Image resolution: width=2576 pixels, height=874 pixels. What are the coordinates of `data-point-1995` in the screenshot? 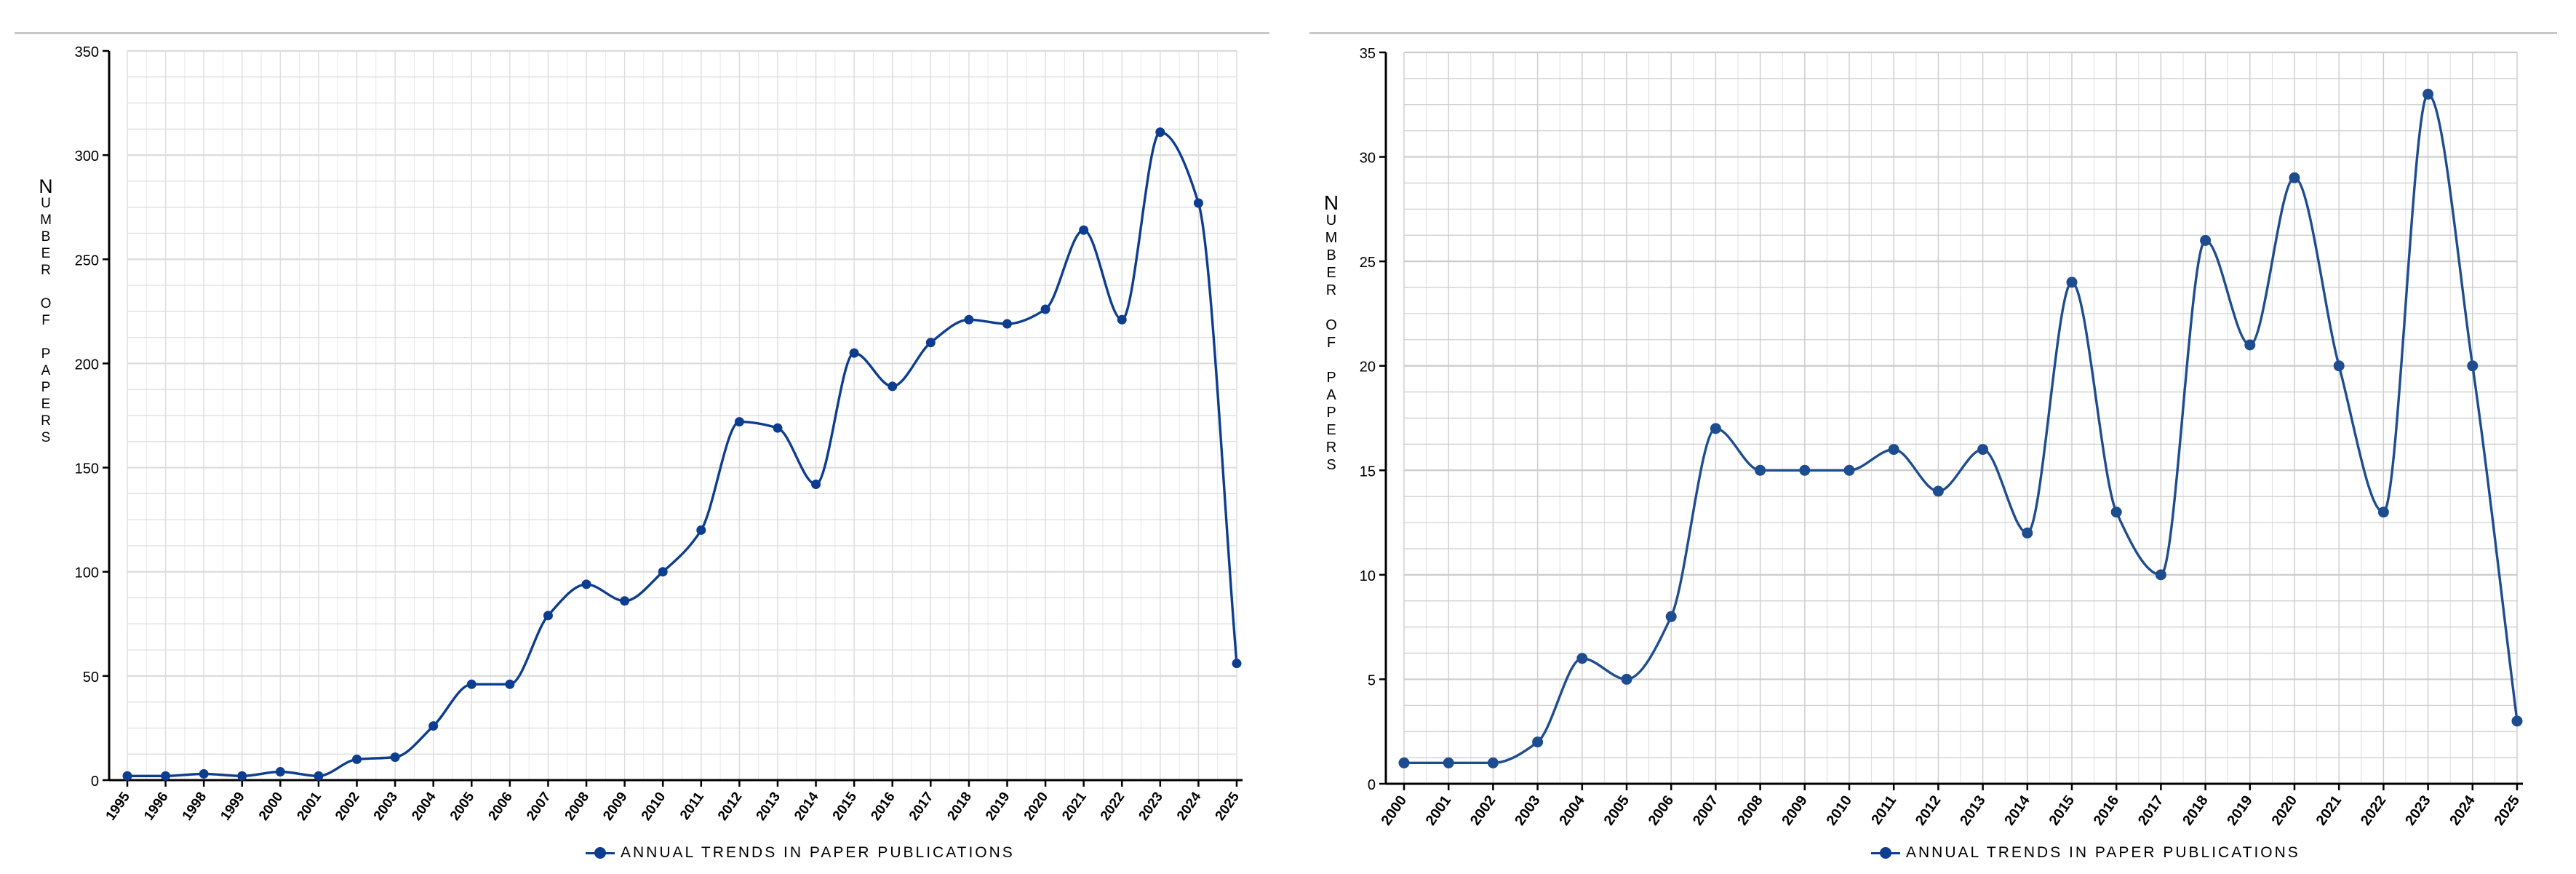 It's located at (127, 776).